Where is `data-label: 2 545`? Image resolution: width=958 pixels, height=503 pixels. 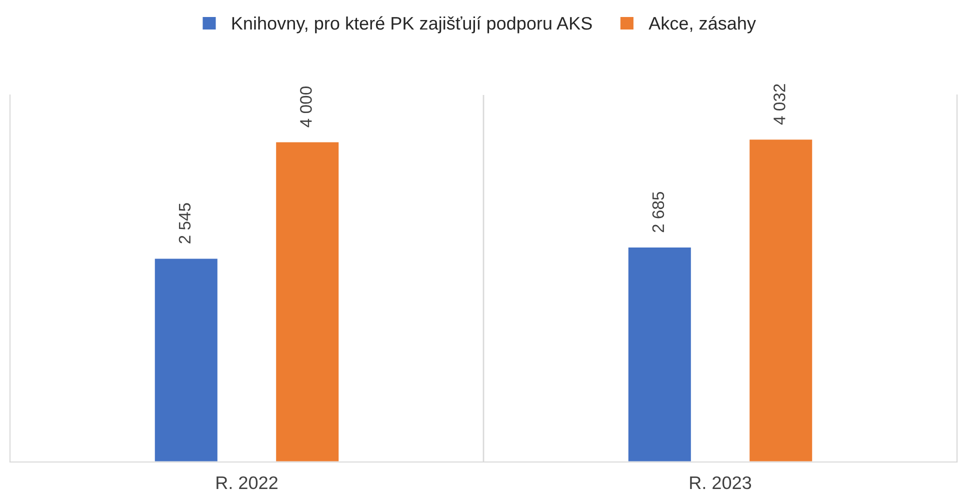 data-label: 2 545 is located at coordinates (184, 223).